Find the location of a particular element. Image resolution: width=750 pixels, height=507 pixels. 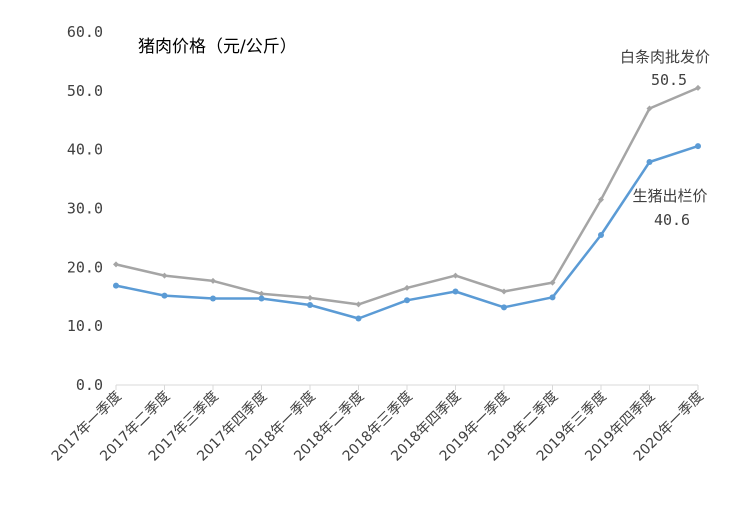

y-tick-label: 30.0 is located at coordinates (85, 209).